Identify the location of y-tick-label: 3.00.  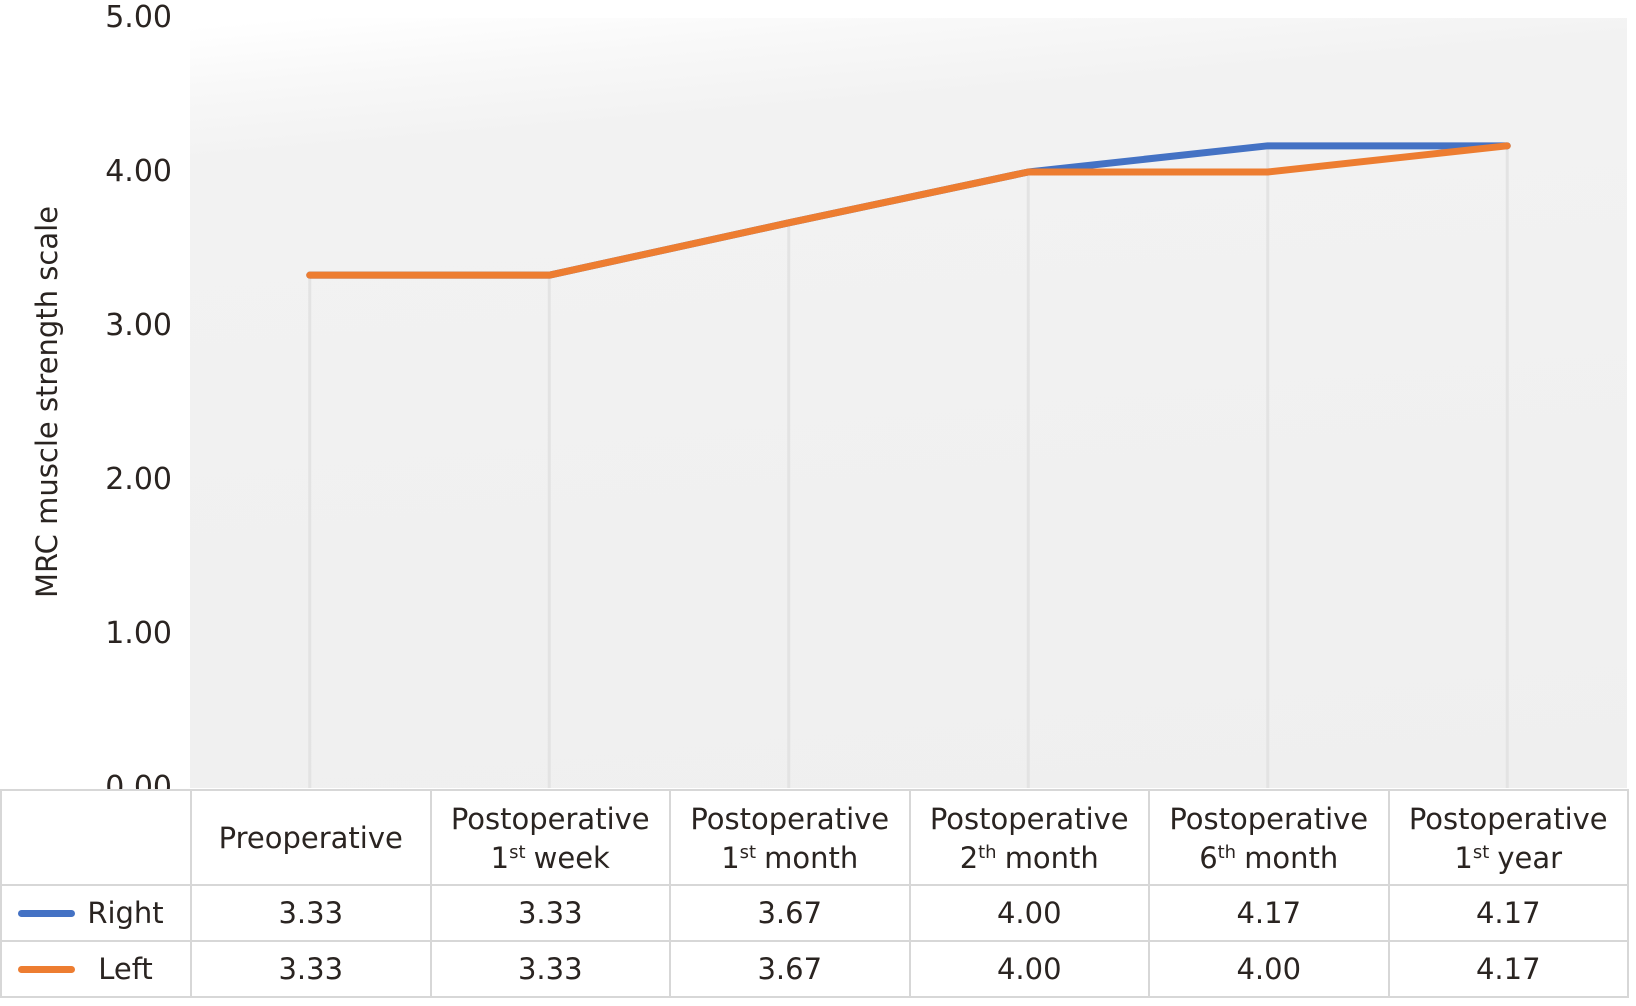
(138, 325).